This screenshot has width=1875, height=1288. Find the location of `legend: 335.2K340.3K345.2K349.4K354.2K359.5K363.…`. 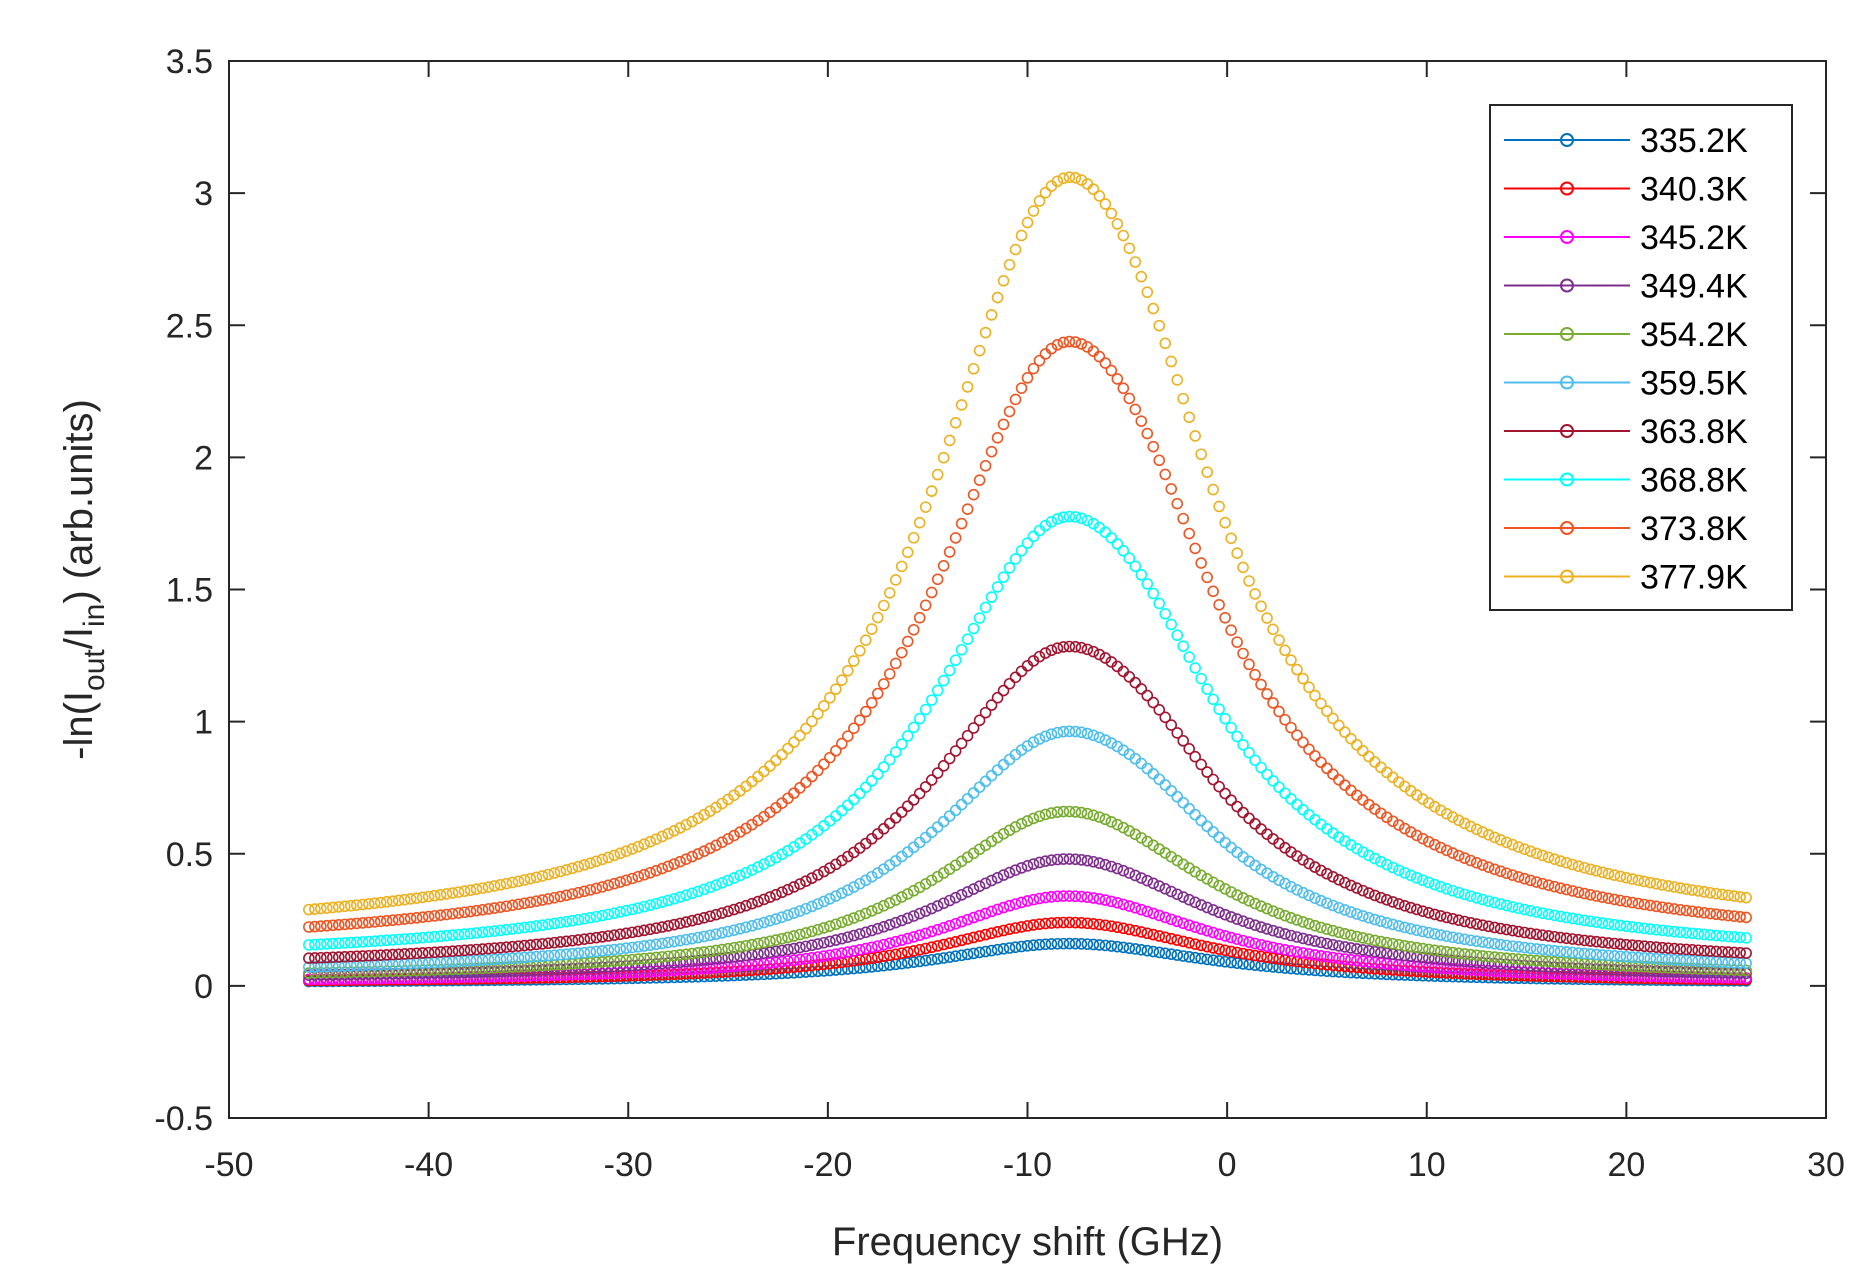

legend: 335.2K340.3K345.2K349.4K354.2K359.5K363.… is located at coordinates (1641, 357).